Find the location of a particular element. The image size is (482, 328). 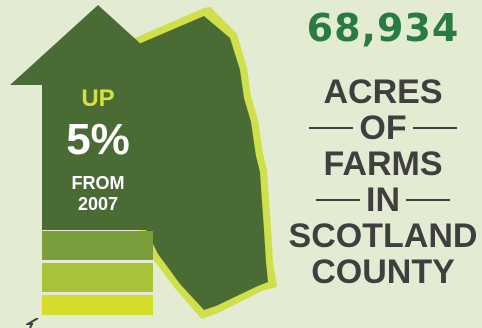

arrow-from-label: FROM is located at coordinates (98, 183).